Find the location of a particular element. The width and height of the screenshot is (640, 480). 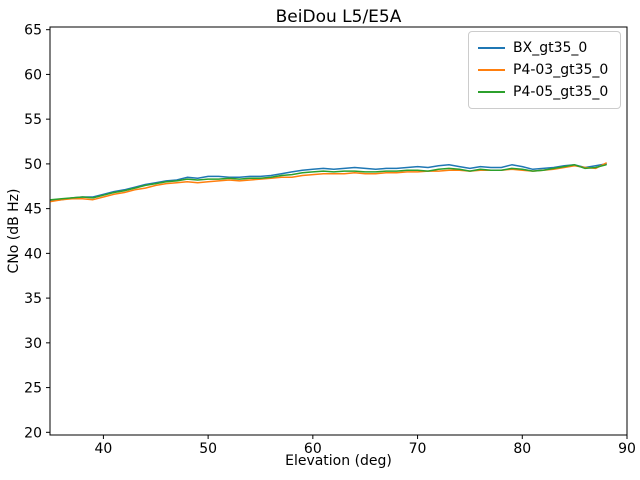

y-tick-label: 60 is located at coordinates (33, 75).